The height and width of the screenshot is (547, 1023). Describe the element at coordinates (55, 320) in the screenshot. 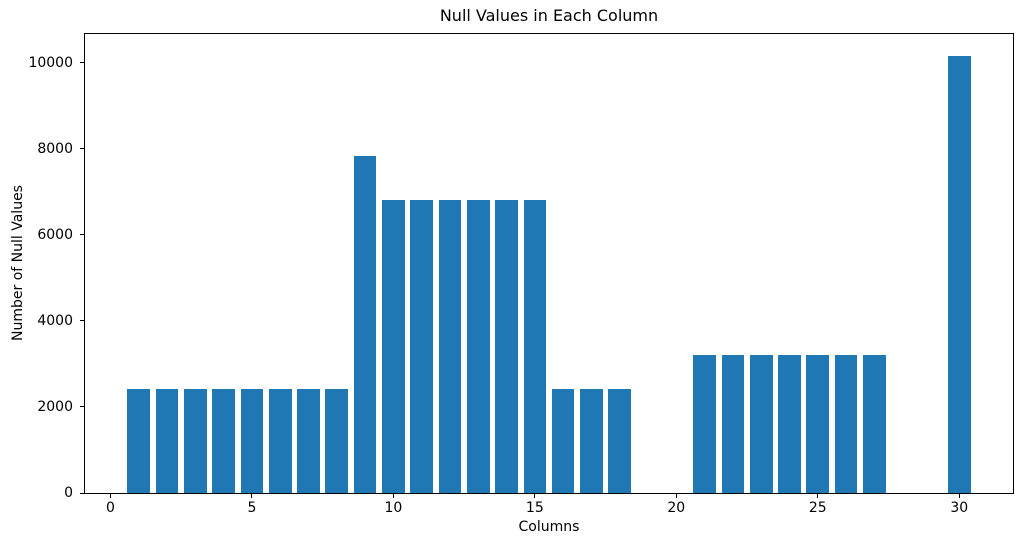

I see `y-tick-label: 4000` at that location.